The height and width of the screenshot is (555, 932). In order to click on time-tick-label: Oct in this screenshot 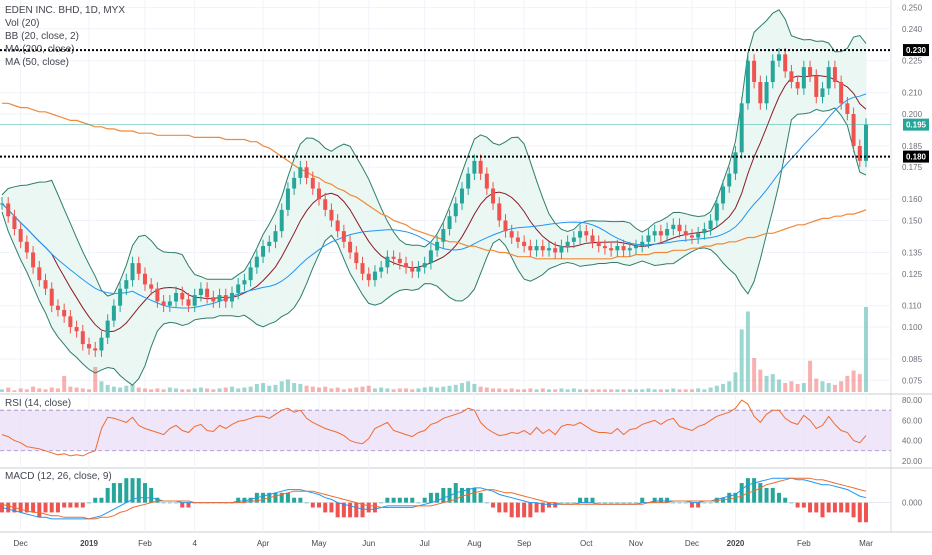, I will do `click(586, 543)`.